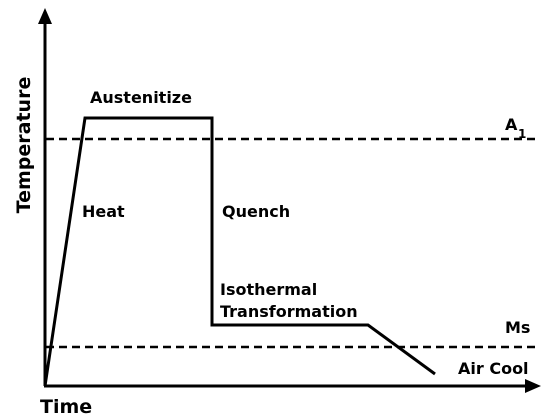  What do you see at coordinates (66, 407) in the screenshot?
I see `x-axis-label: Time` at bounding box center [66, 407].